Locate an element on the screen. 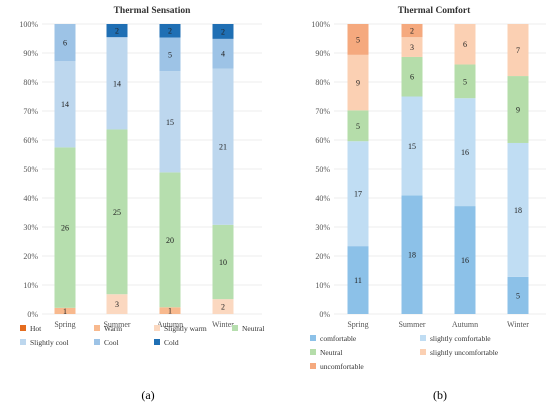 The width and height of the screenshot is (550, 408). legend-item: Cool is located at coordinates (106, 342).